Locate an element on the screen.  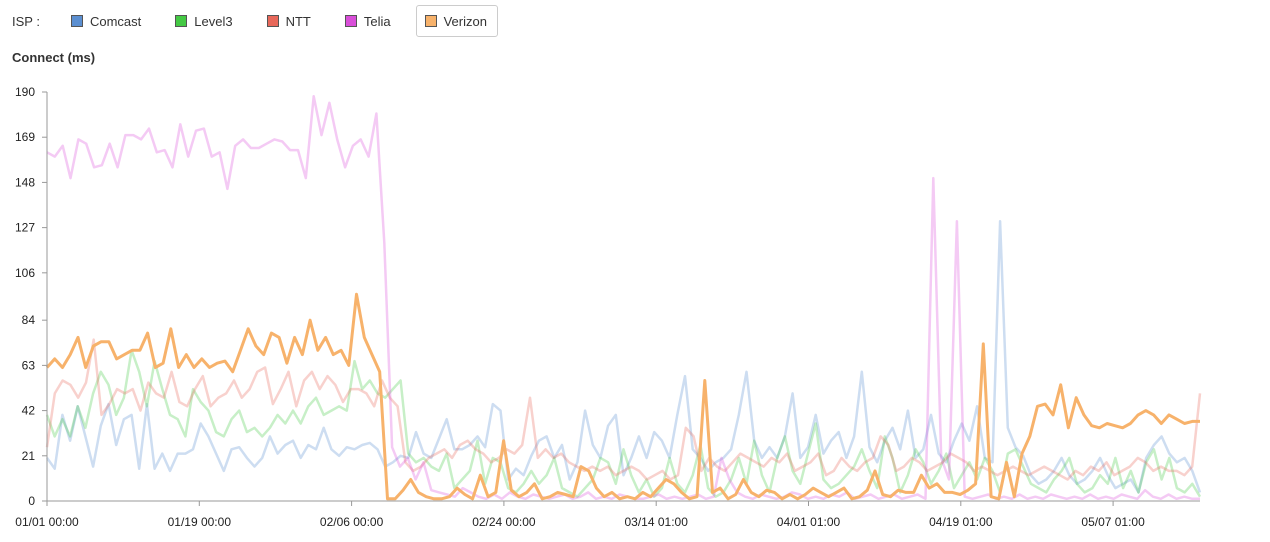
y-tick-label: 84 is located at coordinates (29, 320).